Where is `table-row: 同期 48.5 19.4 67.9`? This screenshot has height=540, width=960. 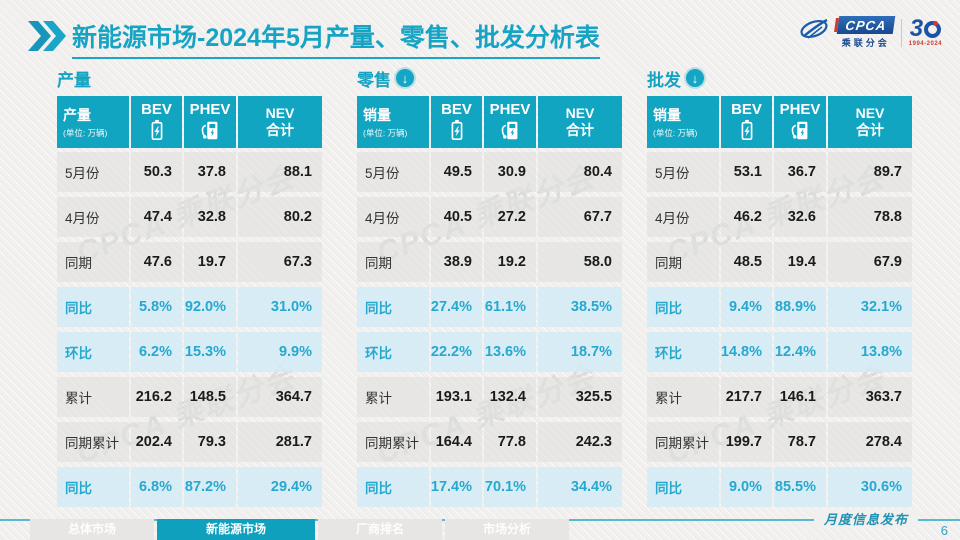 table-row: 同期 48.5 19.4 67.9 is located at coordinates (779, 262).